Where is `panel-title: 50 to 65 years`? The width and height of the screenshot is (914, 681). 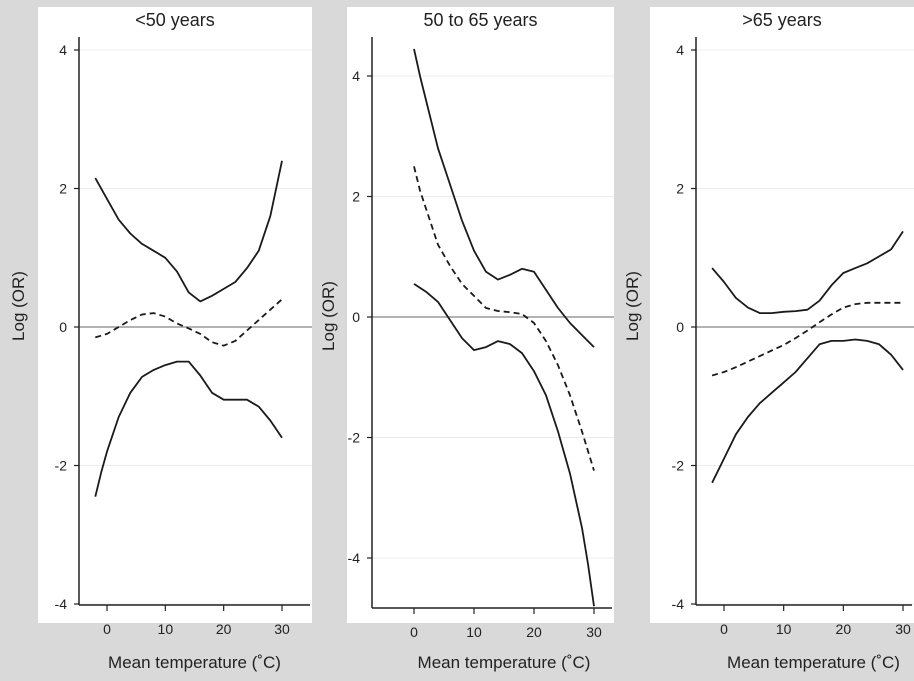
panel-title: 50 to 65 years is located at coordinates (480, 20).